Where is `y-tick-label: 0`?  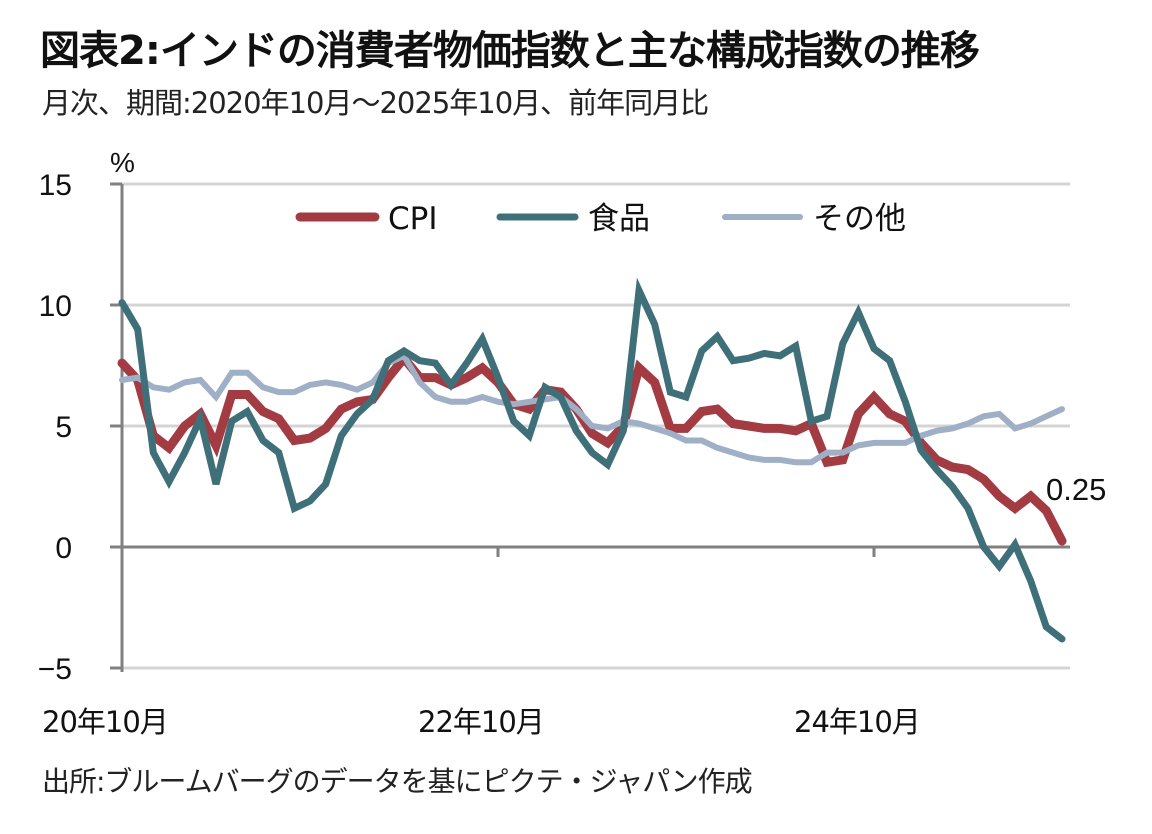 y-tick-label: 0 is located at coordinates (63, 548).